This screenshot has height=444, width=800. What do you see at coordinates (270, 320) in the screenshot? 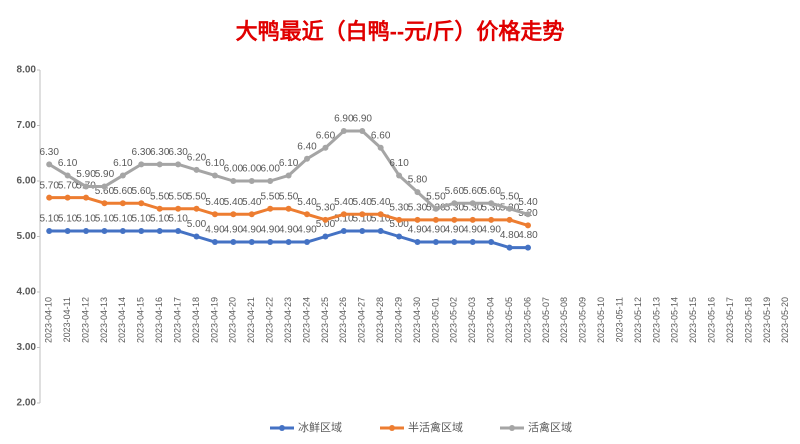
I see `x-tick-label: 2023-04-22` at bounding box center [270, 320].